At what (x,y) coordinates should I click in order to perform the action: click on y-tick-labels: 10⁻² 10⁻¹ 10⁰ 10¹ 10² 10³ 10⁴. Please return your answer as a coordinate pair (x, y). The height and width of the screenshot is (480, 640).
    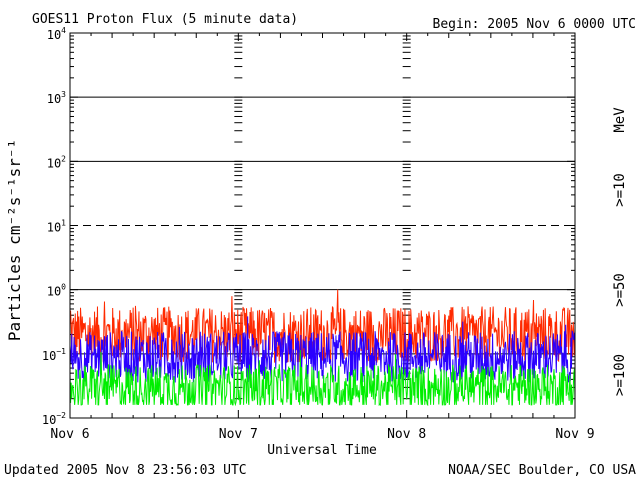
    Looking at the image, I should click on (54, 226).